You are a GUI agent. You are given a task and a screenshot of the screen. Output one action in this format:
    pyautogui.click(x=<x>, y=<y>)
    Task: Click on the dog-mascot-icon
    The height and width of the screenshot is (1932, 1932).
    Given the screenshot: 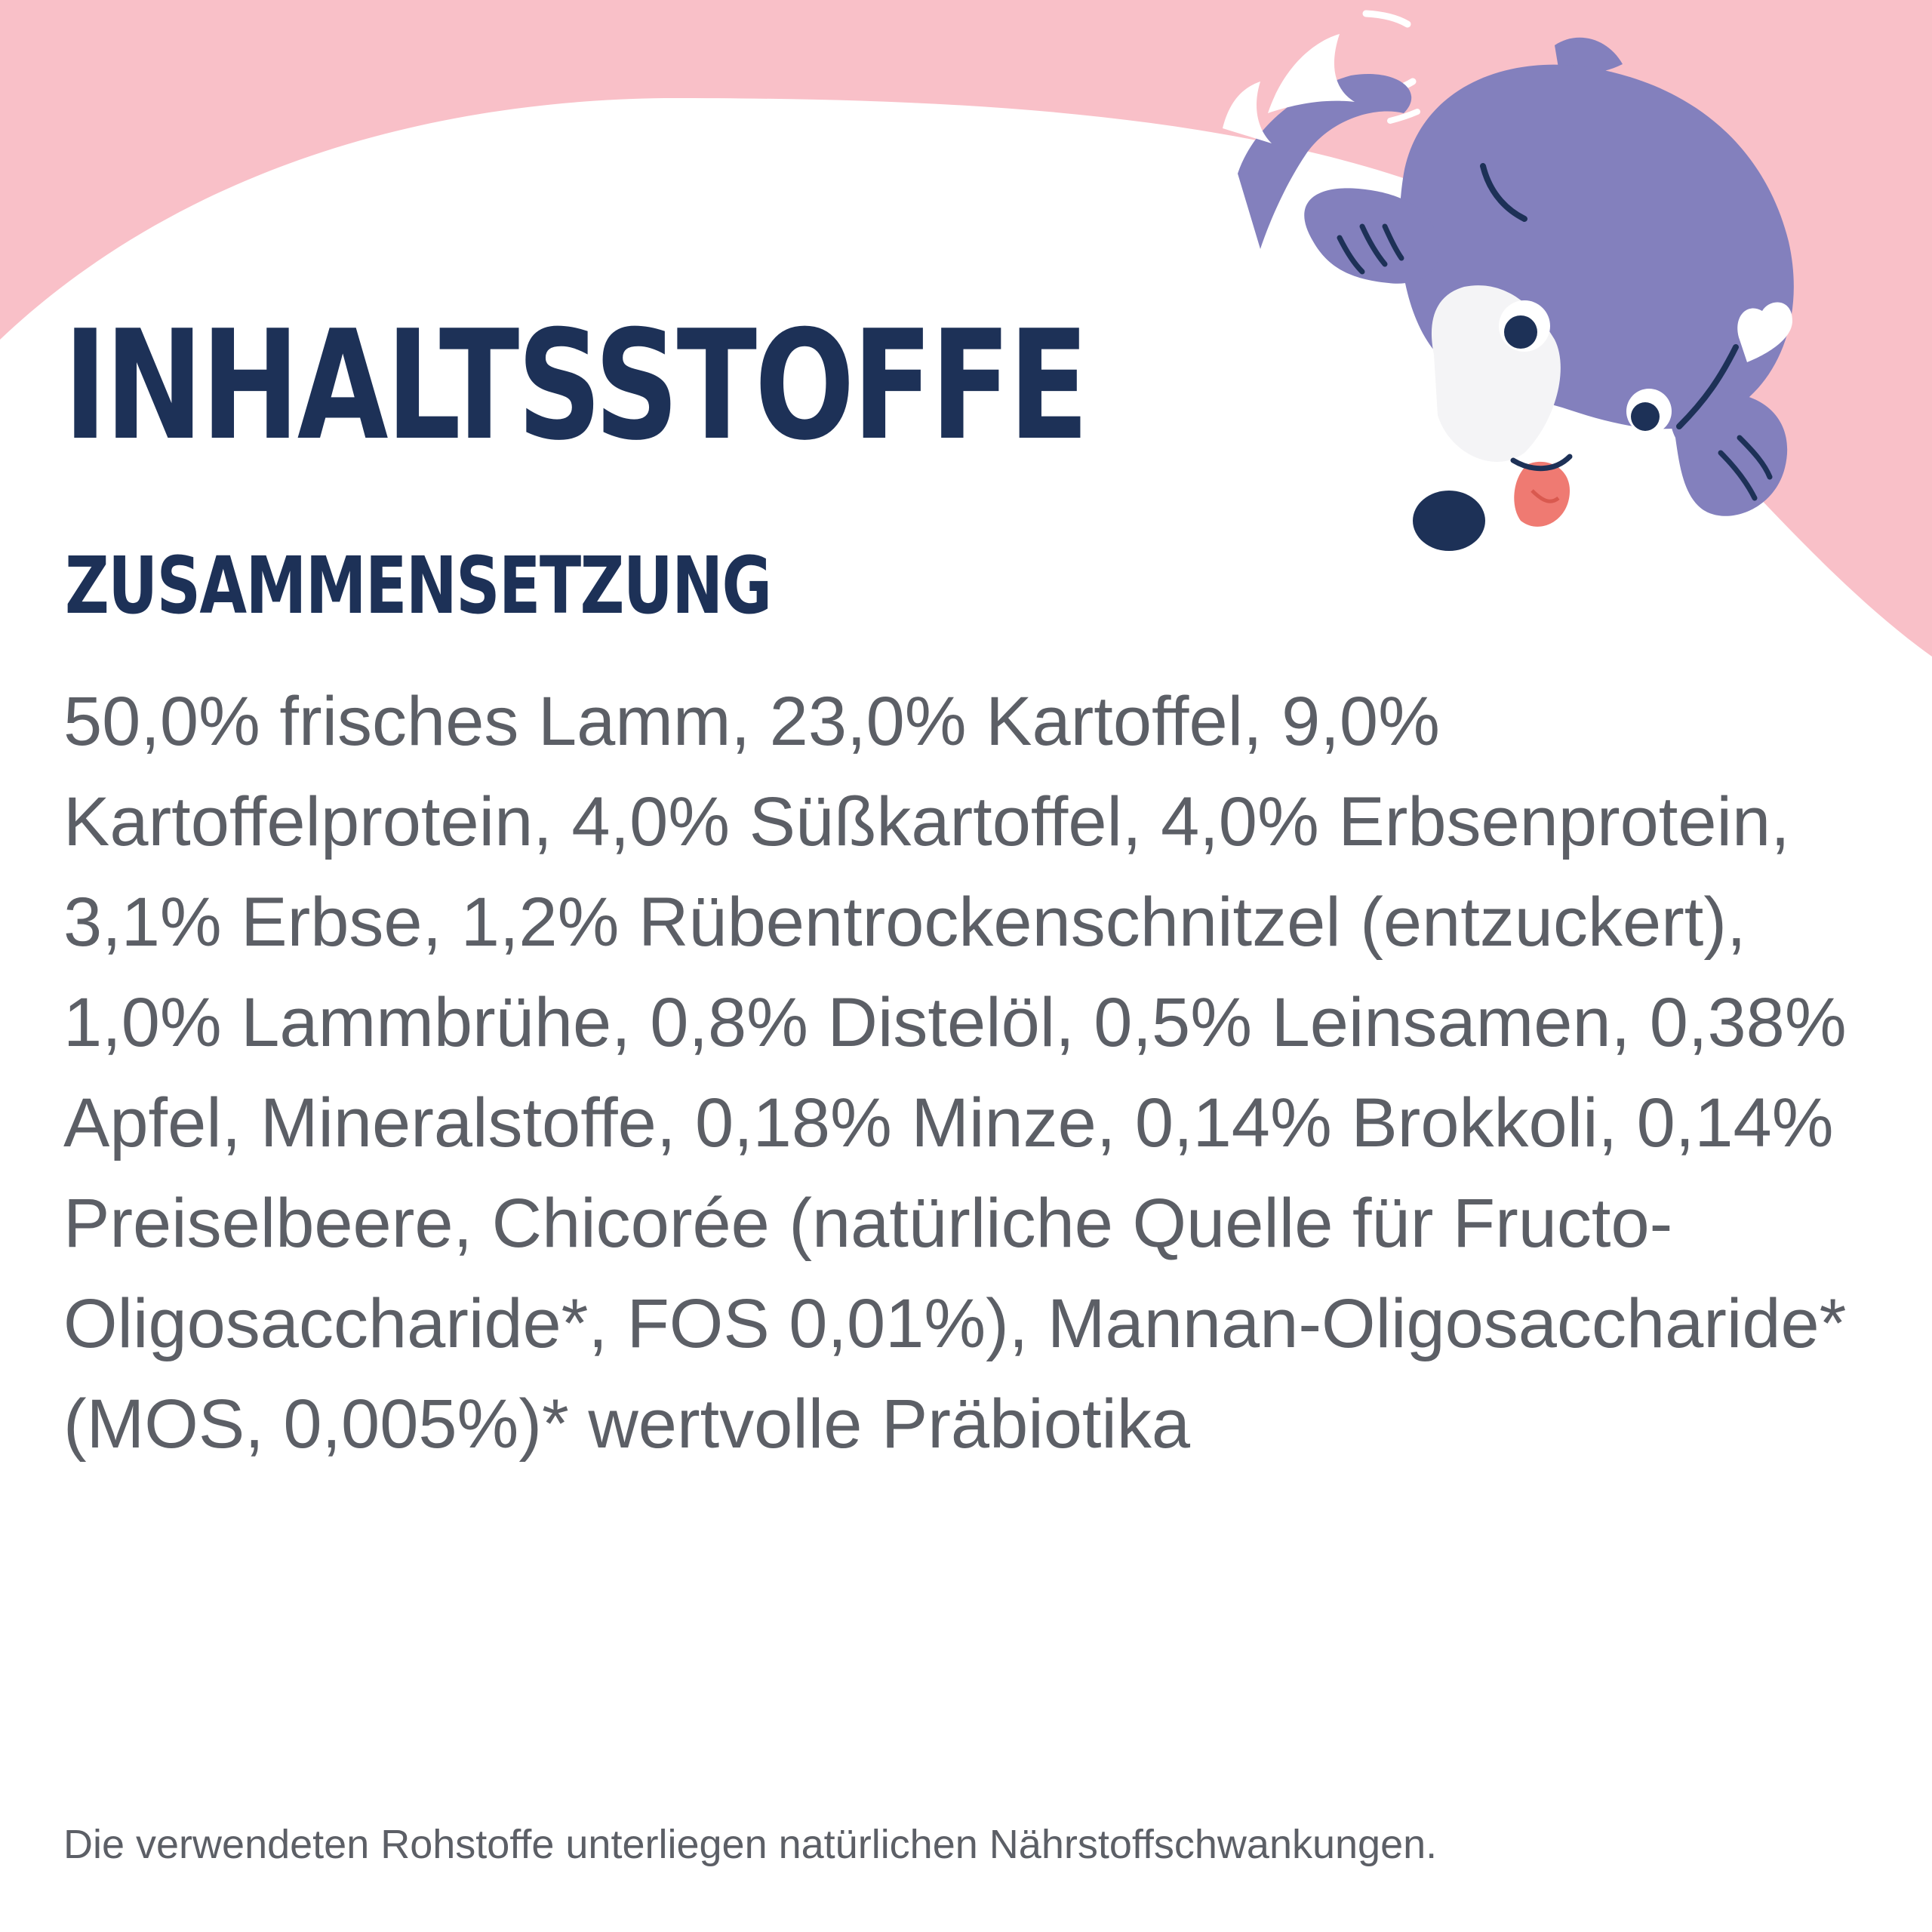 What is the action you would take?
    pyautogui.click(x=1508, y=280)
    